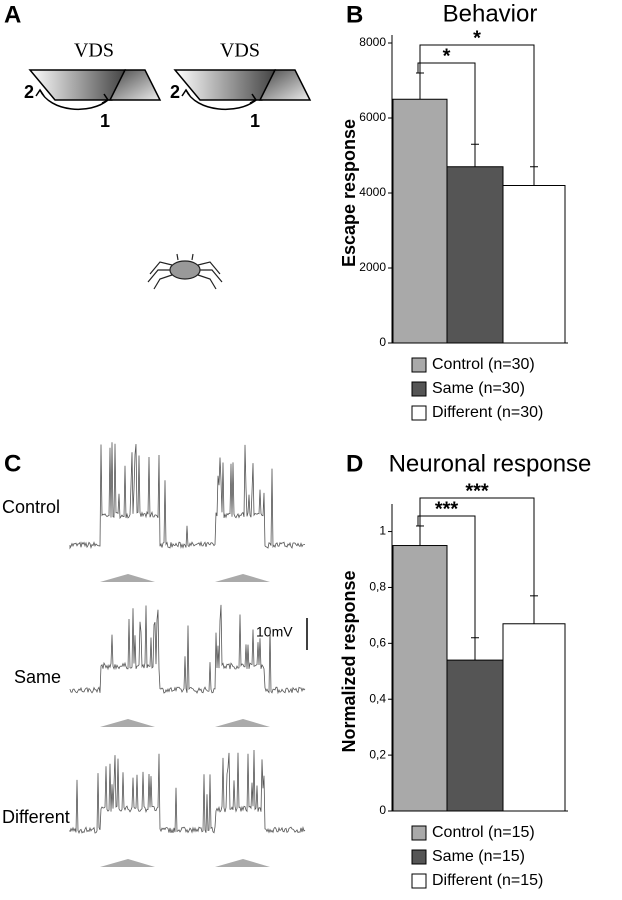 Image resolution: width=622 pixels, height=900 pixels. Describe the element at coordinates (349, 193) in the screenshot. I see `y-axis-label: Escape response` at that location.